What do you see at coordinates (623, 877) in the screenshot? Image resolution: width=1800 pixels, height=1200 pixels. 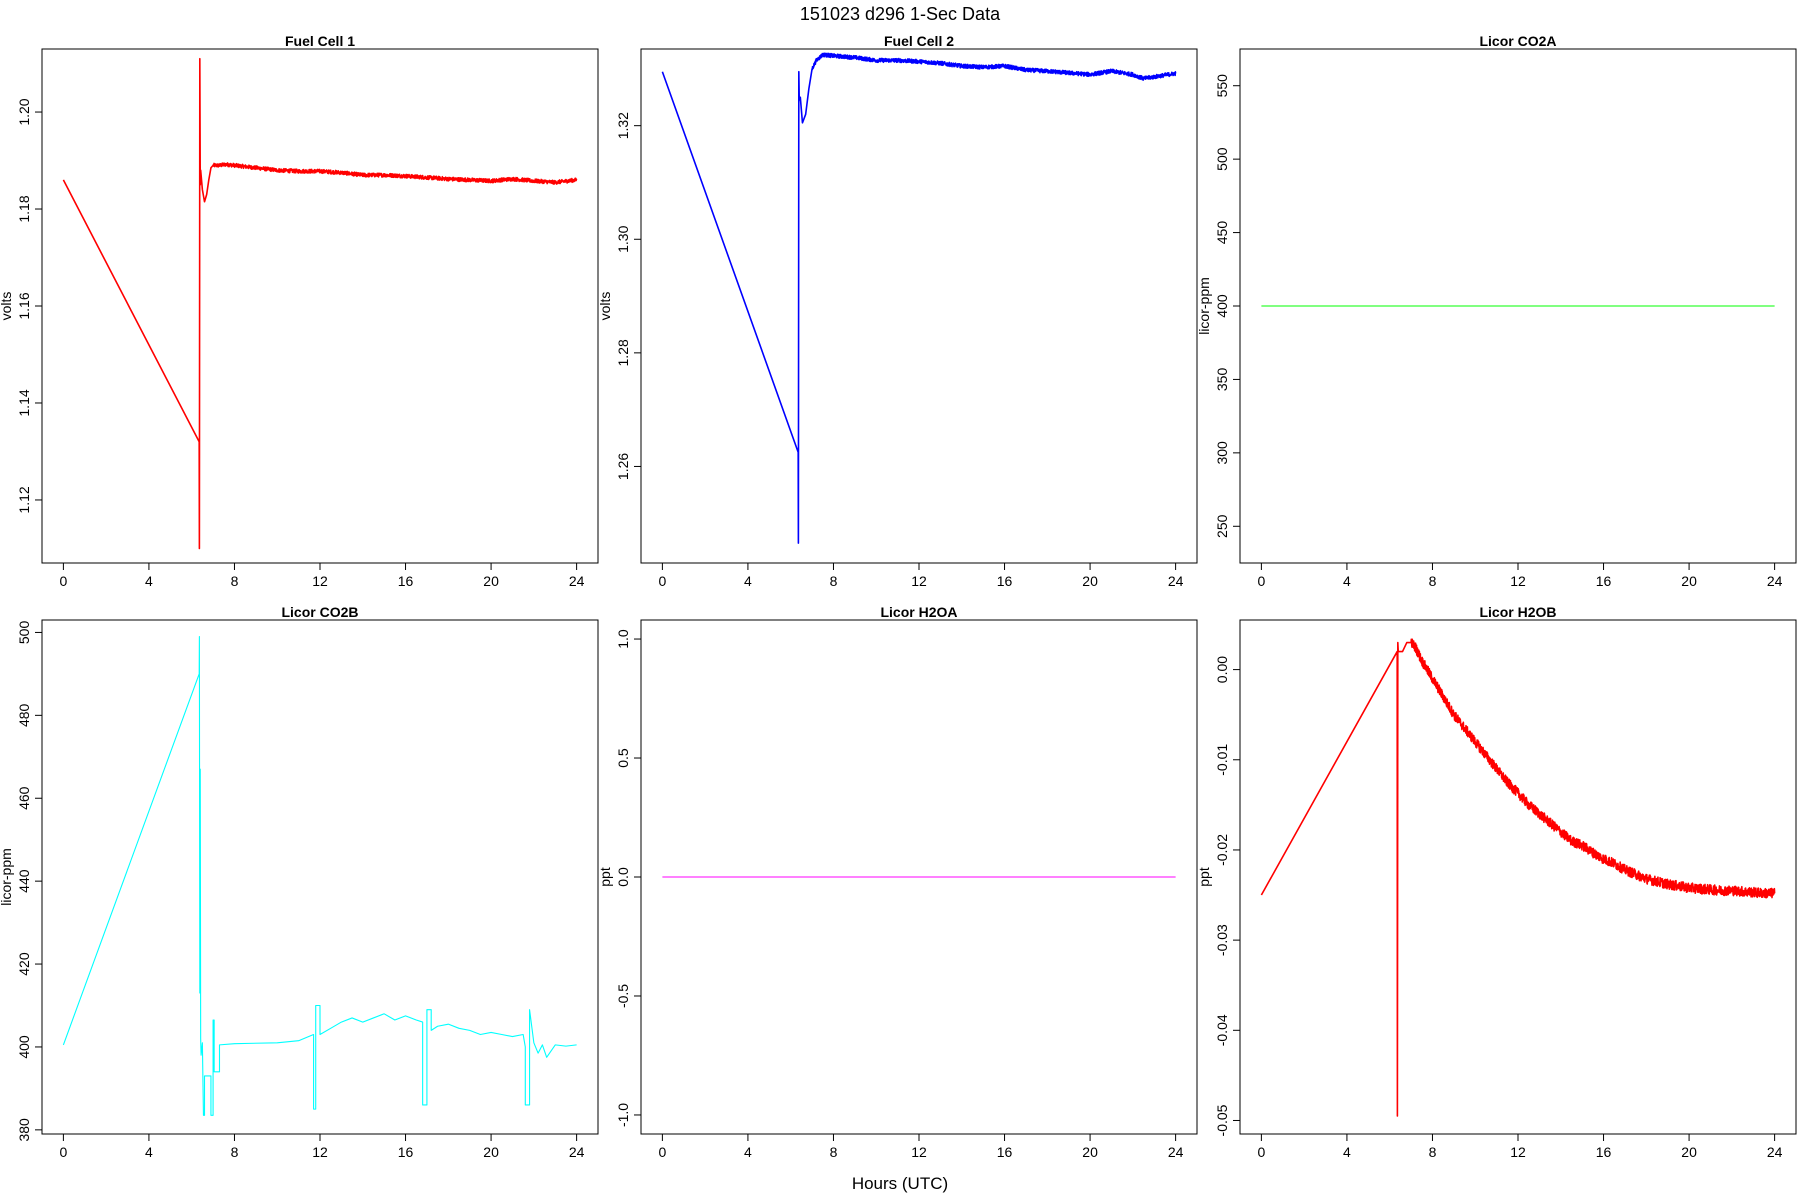 I see `y-tick-label: 0.0` at bounding box center [623, 877].